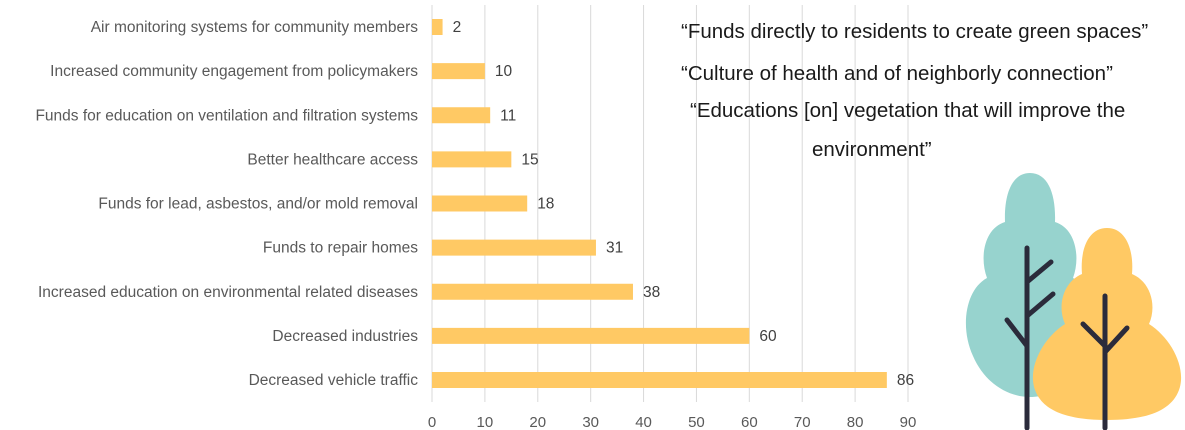  I want to click on x-tick-label: 40, so click(643, 422).